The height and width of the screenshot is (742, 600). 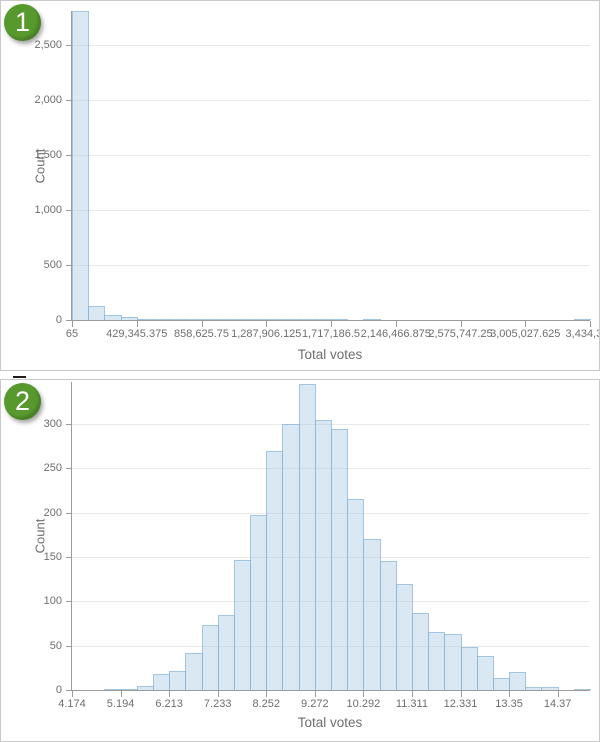 I want to click on y-tick-label: 200, so click(x=52, y=512).